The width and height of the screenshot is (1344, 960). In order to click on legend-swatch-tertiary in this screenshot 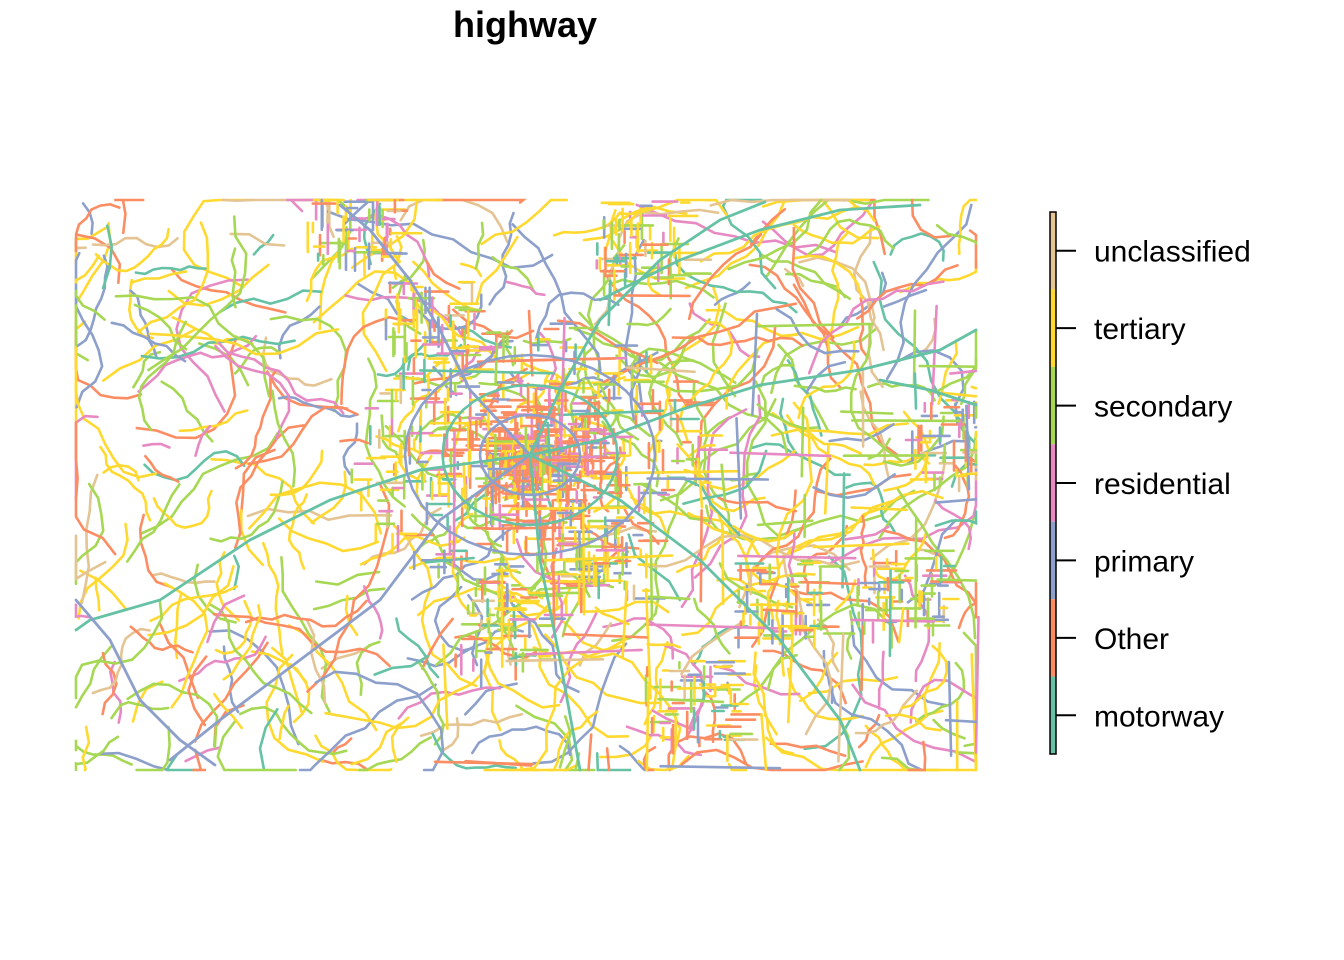, I will do `click(1053, 328)`.